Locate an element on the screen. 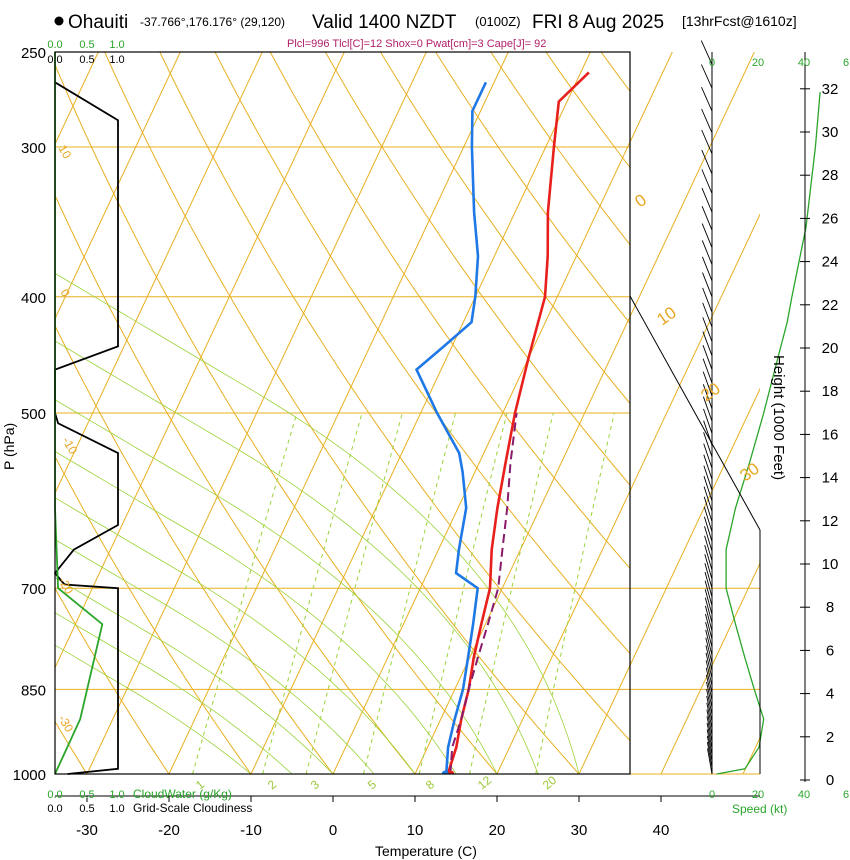 The image size is (850, 860). height-tick-label: 8 is located at coordinates (830, 607).